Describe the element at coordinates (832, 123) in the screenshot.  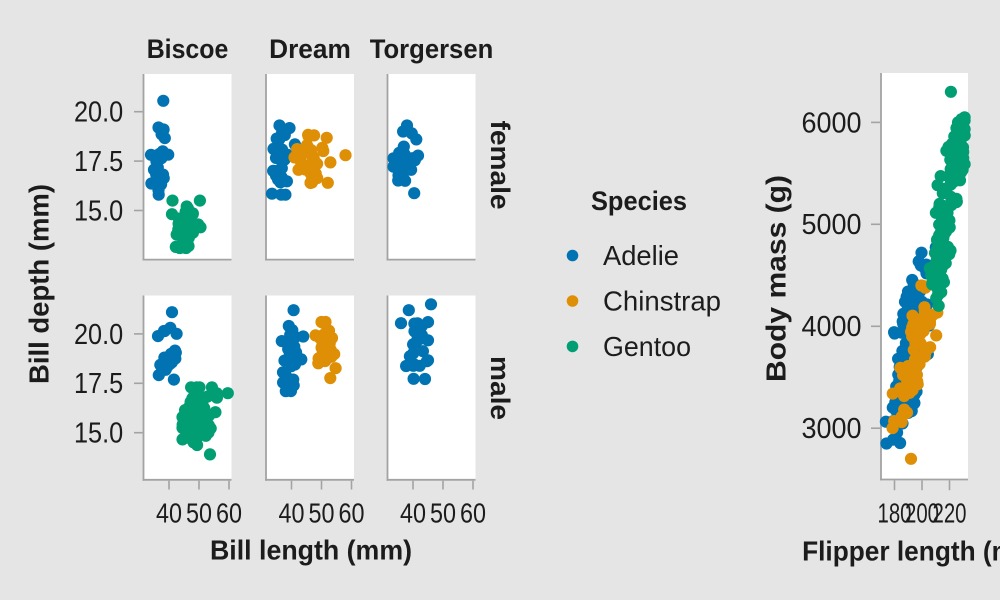
I see `svg-text: 6000` at that location.